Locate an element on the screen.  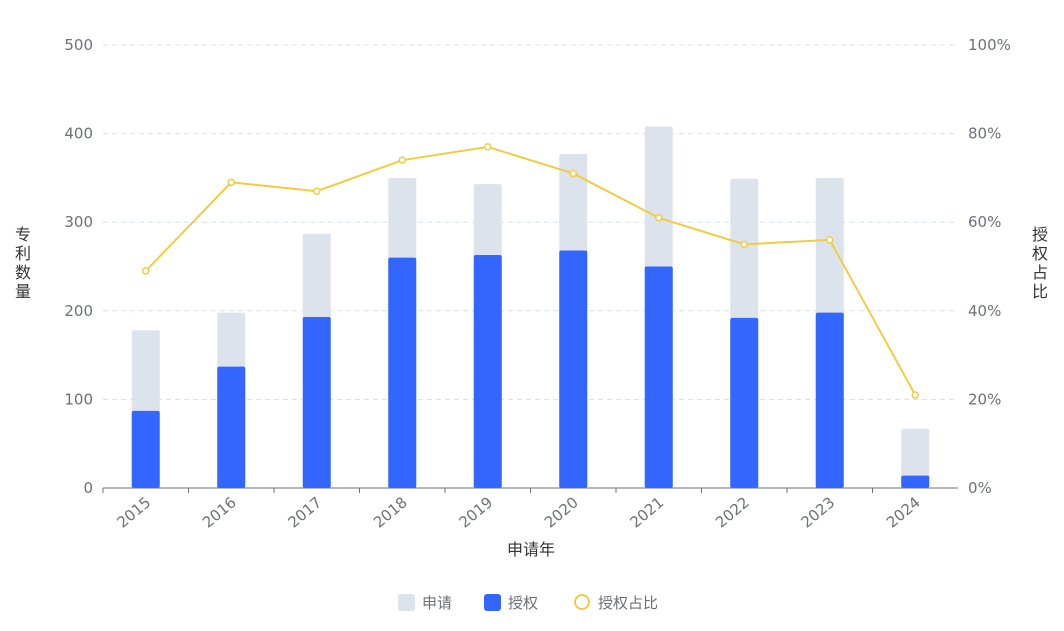
y-tick-label: 300 is located at coordinates (78, 222).